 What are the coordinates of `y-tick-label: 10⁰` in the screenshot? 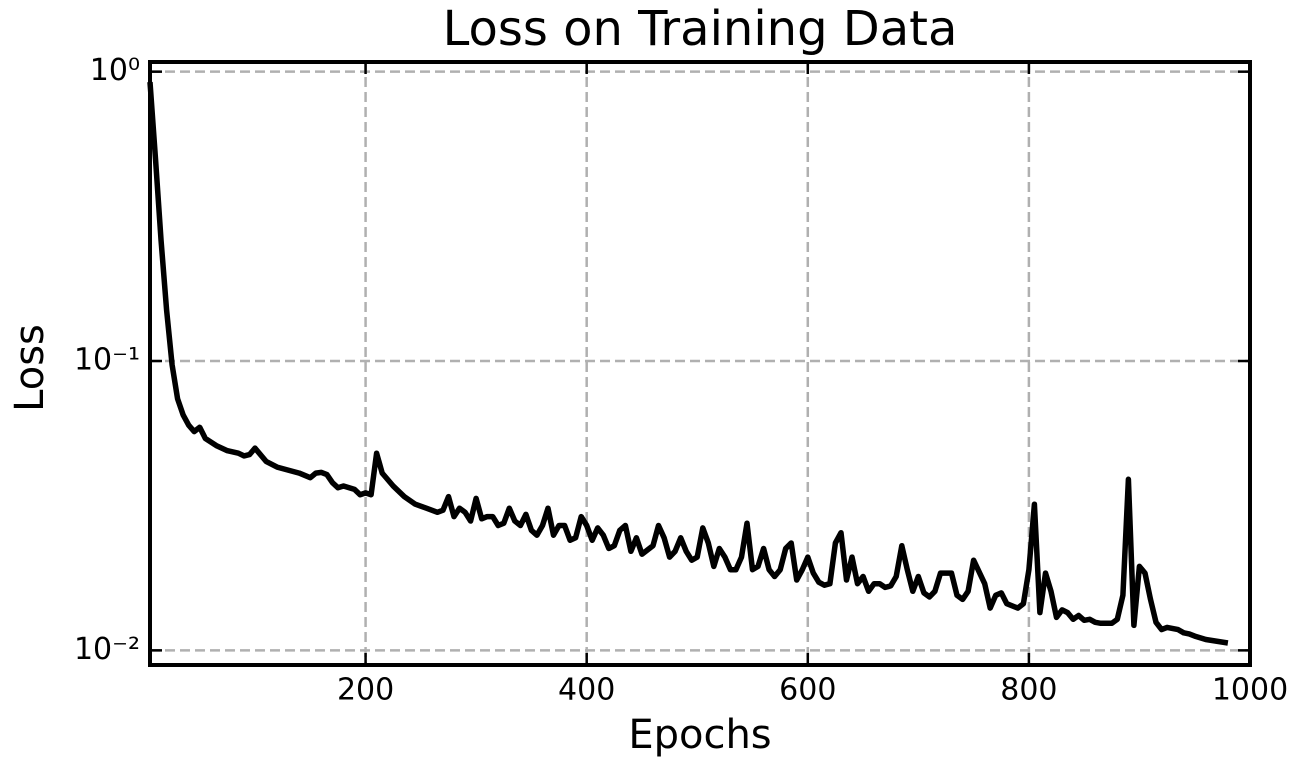 It's located at (115, 70).